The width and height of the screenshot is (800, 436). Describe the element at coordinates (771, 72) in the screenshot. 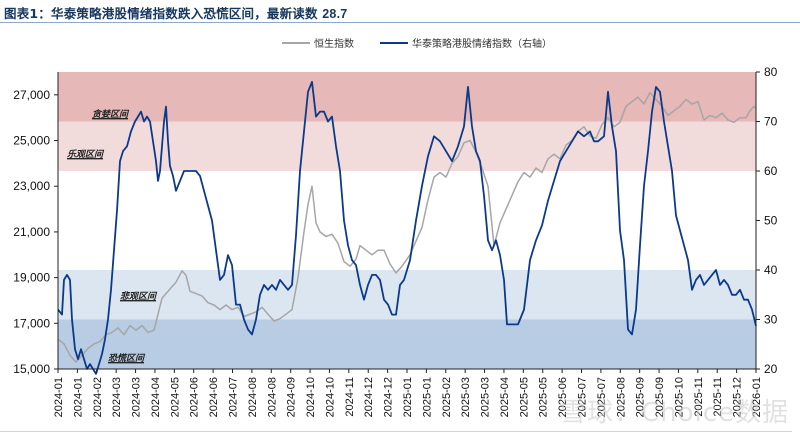

I see `right-tick-label: 80` at that location.